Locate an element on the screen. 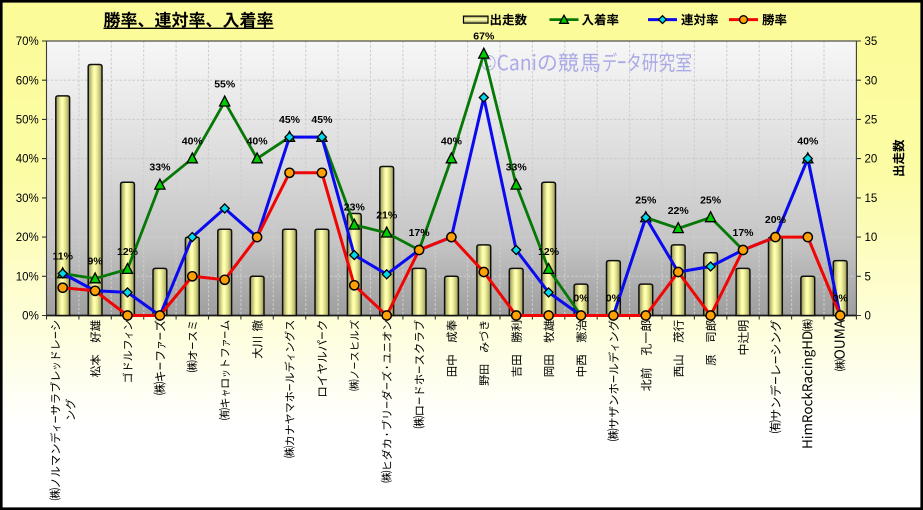 Image resolution: width=923 pixels, height=510 pixels. svg-text: 10% is located at coordinates (27, 277).